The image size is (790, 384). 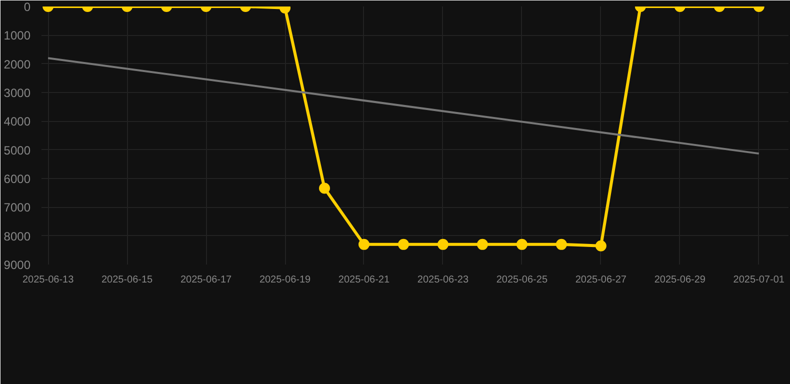 I want to click on y-tick-label: 1000, so click(x=17, y=35).